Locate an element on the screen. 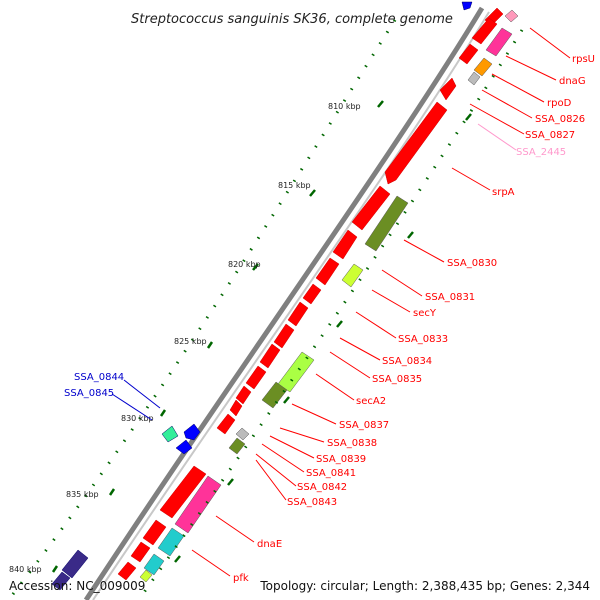 The width and height of the screenshot is (600, 600). leader-dnaE is located at coordinates (235, 529).